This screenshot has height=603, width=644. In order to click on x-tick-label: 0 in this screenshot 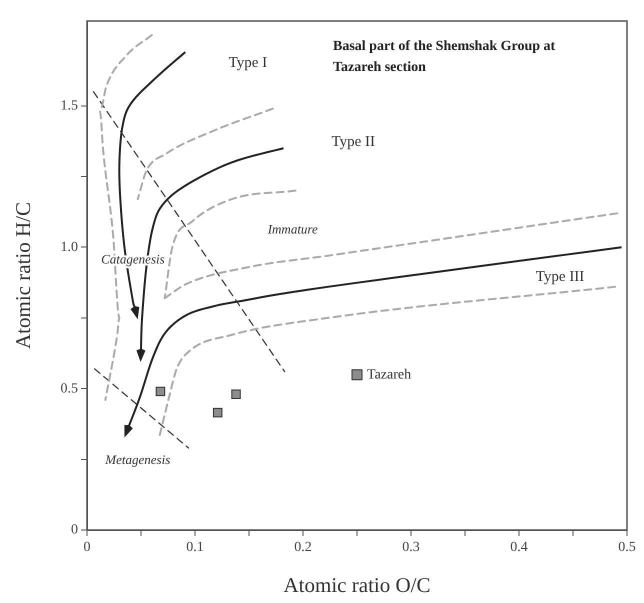, I will do `click(87, 548)`.